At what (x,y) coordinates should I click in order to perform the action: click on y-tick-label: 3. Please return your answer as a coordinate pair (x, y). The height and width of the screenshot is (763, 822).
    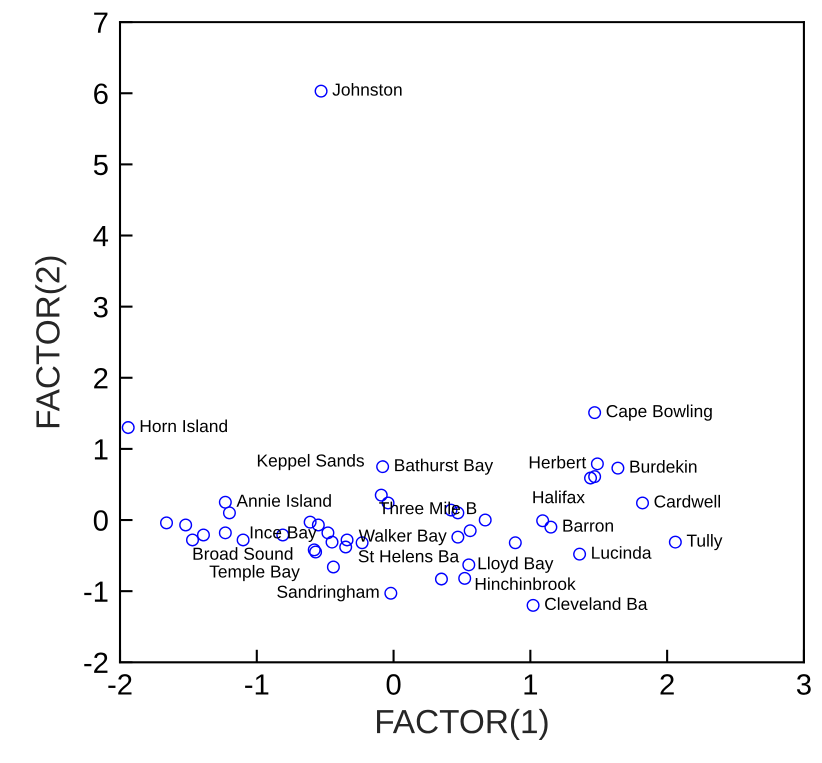
    Looking at the image, I should click on (101, 307).